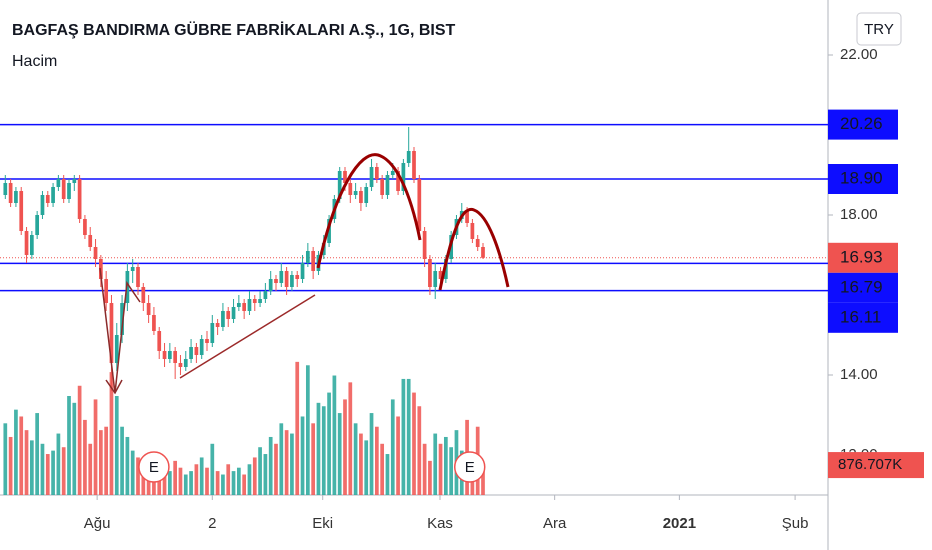  What do you see at coordinates (474, 249) in the screenshot?
I see `arc-drawing` at bounding box center [474, 249].